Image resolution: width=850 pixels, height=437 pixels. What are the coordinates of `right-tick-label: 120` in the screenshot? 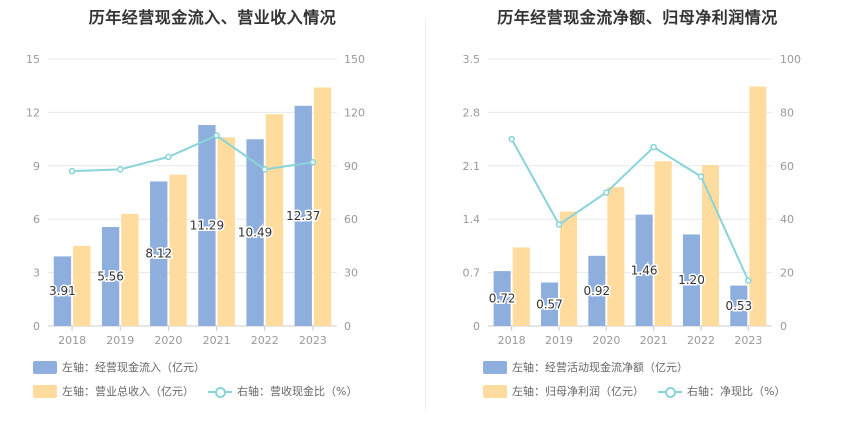 It's located at (354, 112).